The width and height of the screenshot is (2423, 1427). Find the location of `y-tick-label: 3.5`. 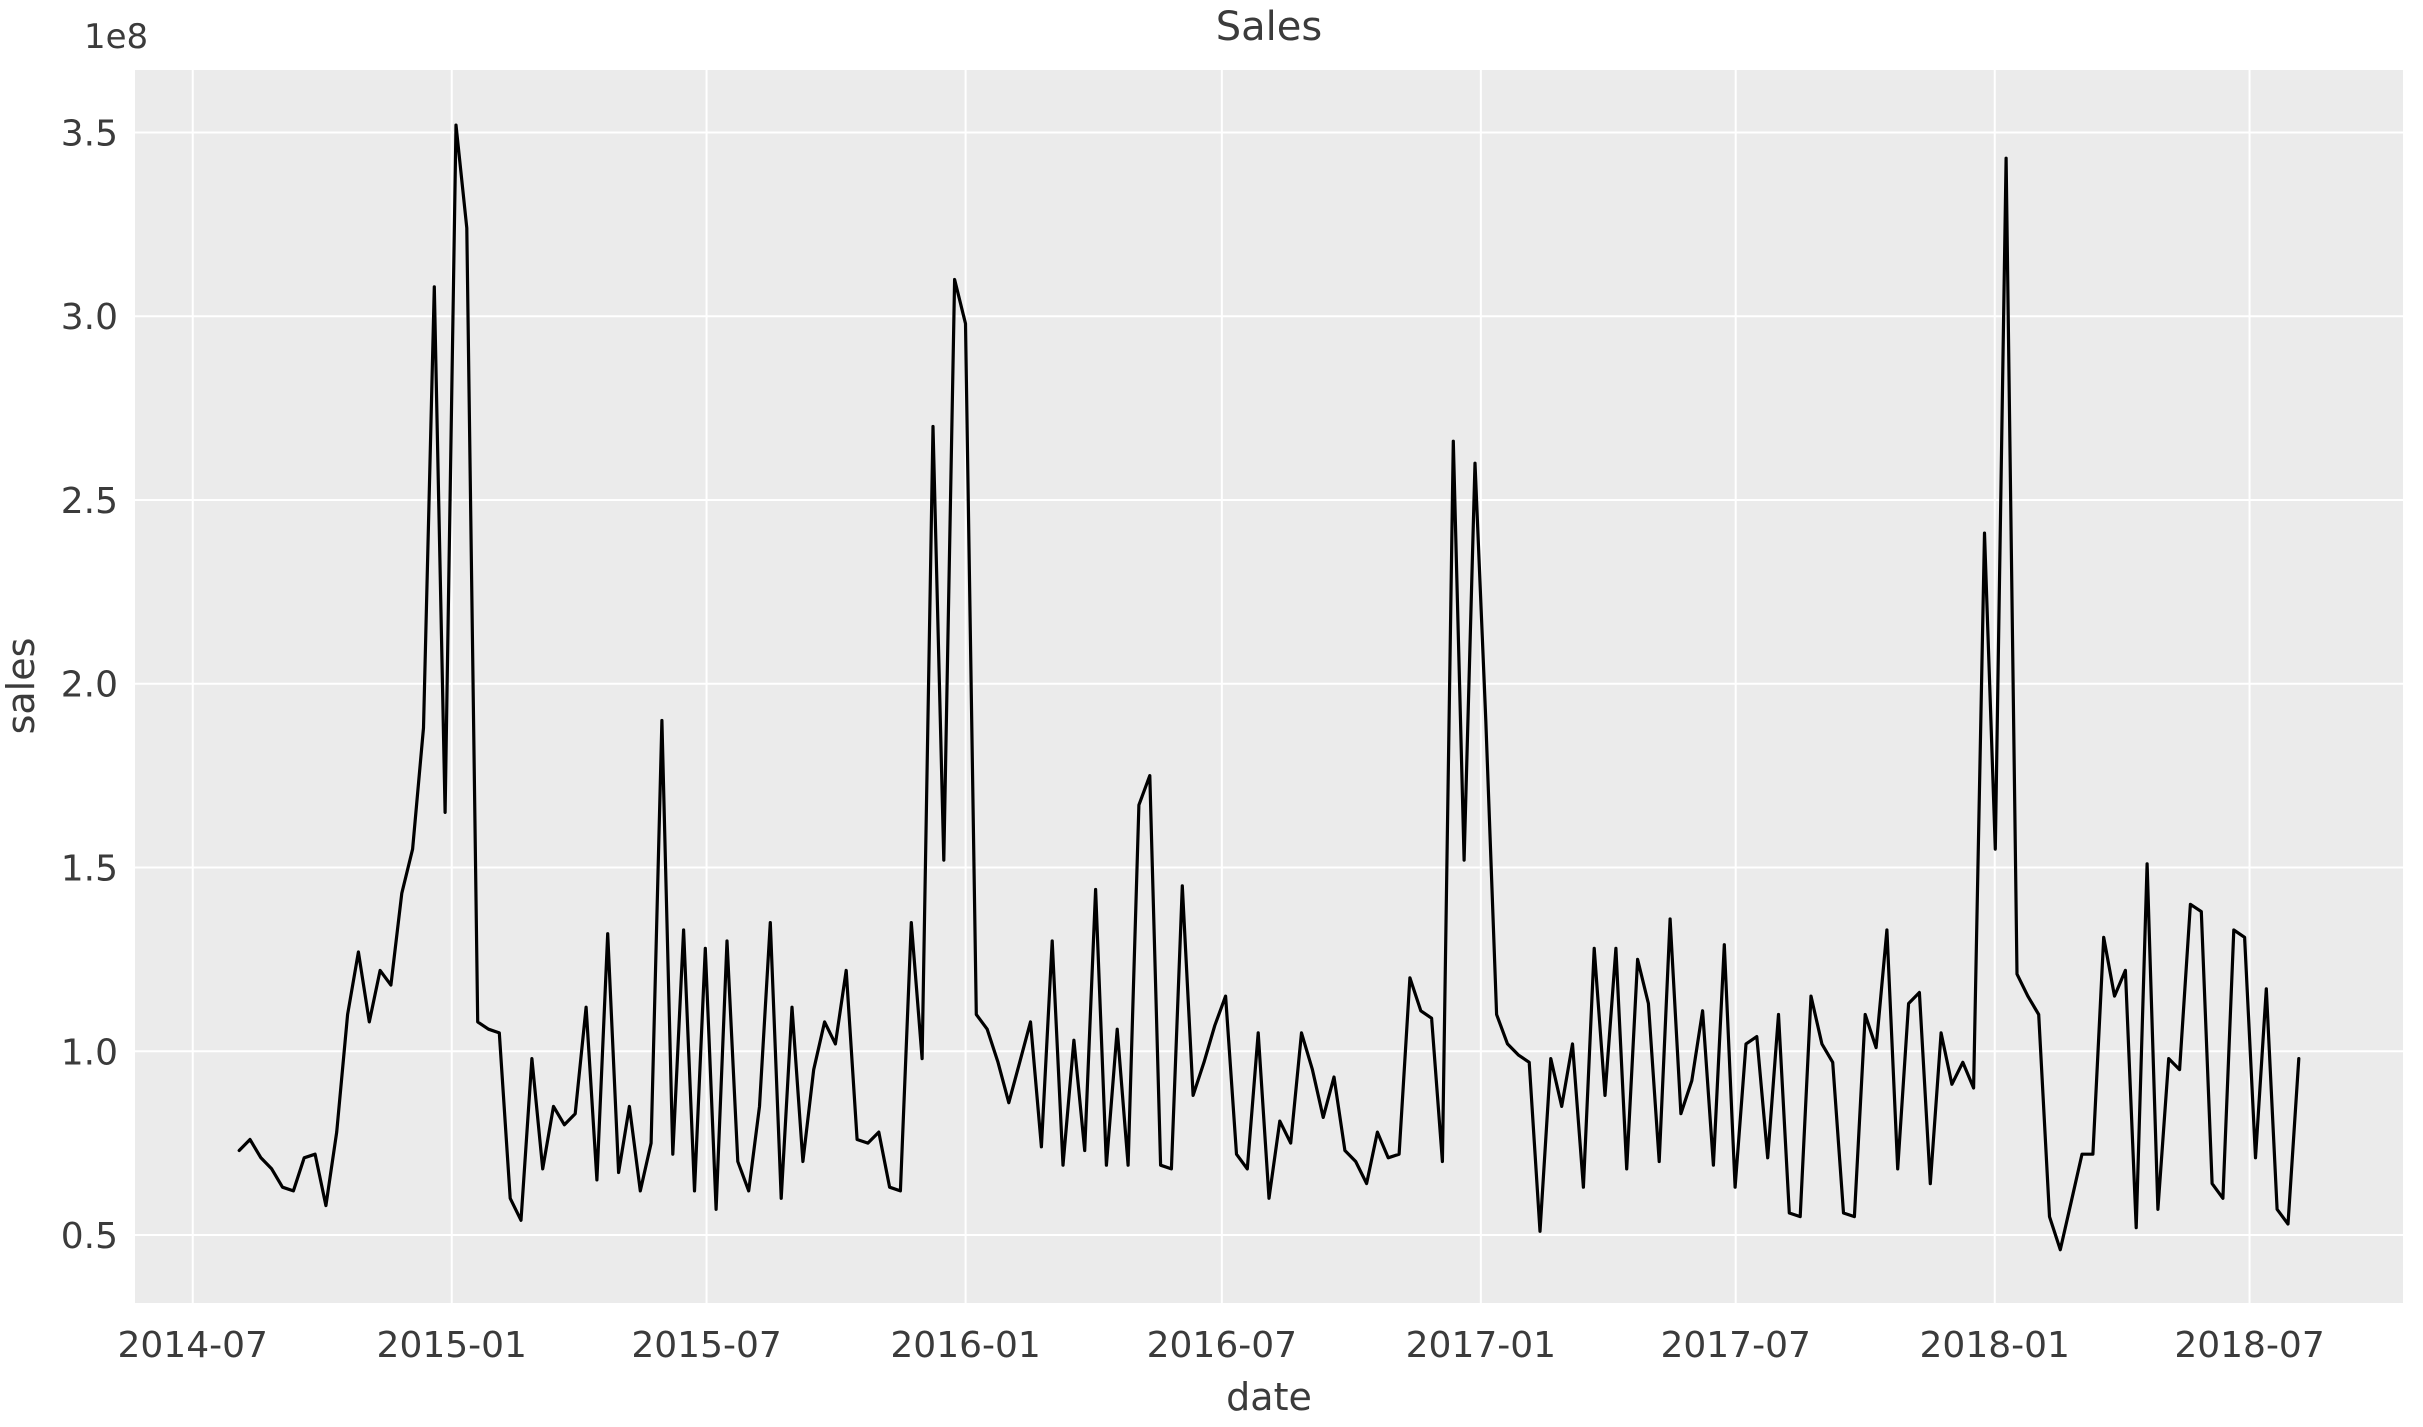

y-tick-label: 3.5 is located at coordinates (89, 133).